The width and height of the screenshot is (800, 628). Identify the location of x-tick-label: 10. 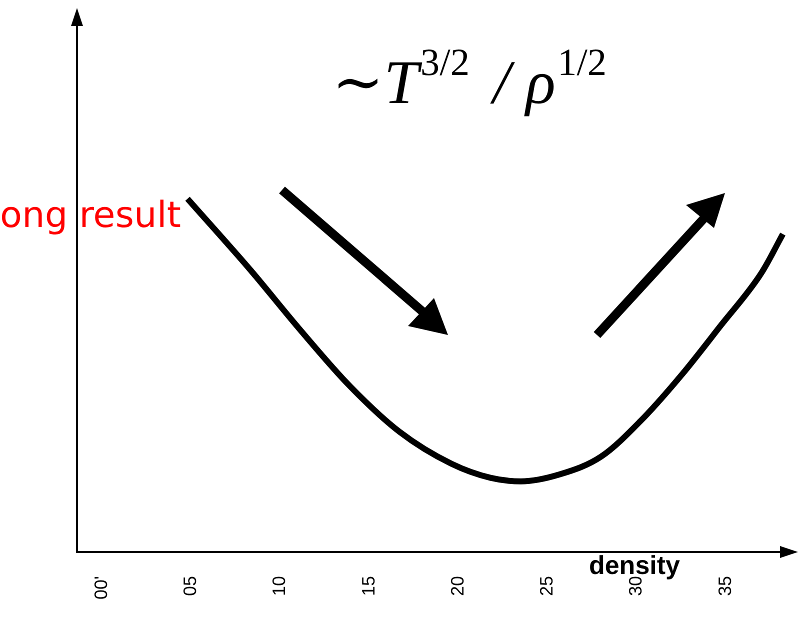
(279, 586).